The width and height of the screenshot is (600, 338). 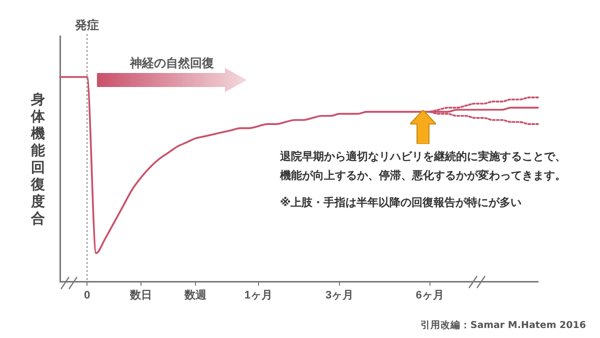 I want to click on text: 引用改編：Samar M.Hatem 2016, so click(x=503, y=326).